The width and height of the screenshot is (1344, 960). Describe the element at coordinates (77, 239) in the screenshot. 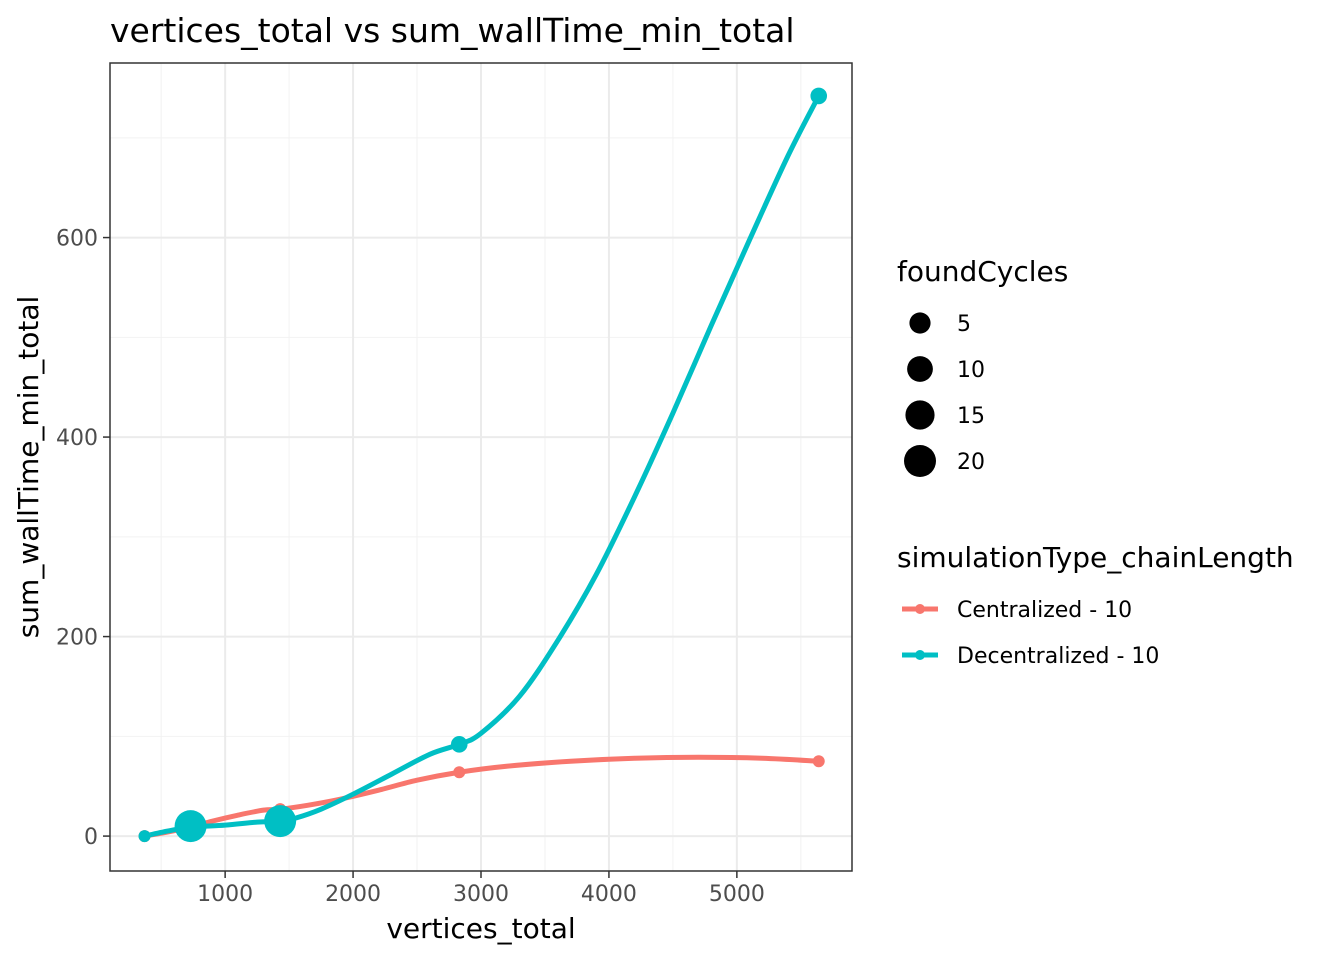

I see `y-tick-label: 600` at that location.